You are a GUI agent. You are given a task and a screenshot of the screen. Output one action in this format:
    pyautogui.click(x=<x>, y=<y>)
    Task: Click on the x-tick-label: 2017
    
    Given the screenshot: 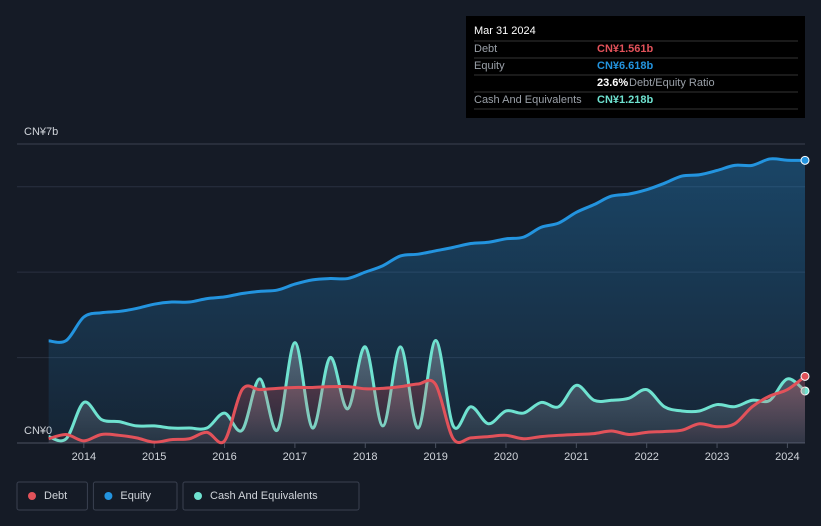 What is the action you would take?
    pyautogui.click(x=295, y=457)
    